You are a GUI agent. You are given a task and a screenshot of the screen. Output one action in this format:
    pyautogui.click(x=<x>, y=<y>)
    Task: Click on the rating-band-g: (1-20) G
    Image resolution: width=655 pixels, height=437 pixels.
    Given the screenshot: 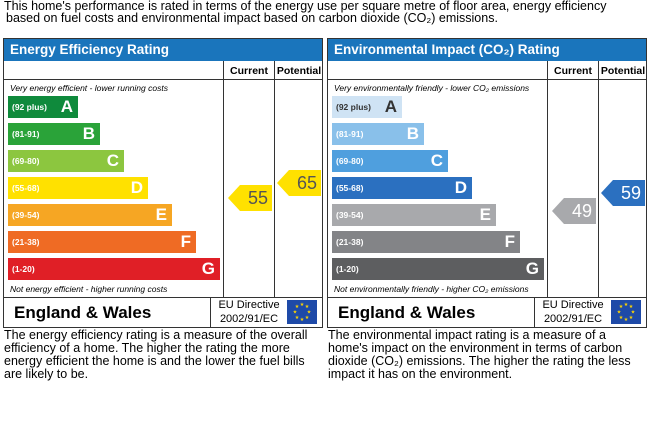 What is the action you would take?
    pyautogui.click(x=114, y=269)
    